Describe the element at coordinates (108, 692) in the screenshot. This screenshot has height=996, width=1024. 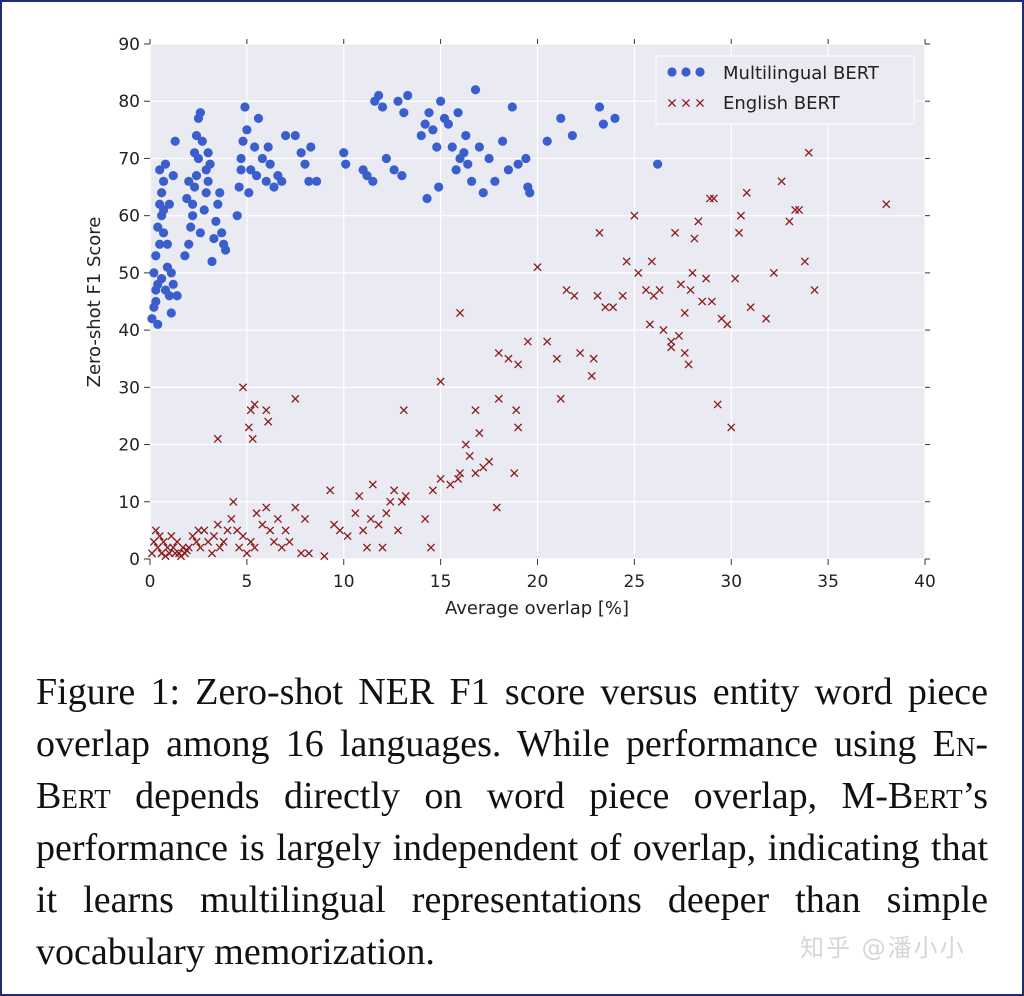
I see `caption-label: Figure 1:` at that location.